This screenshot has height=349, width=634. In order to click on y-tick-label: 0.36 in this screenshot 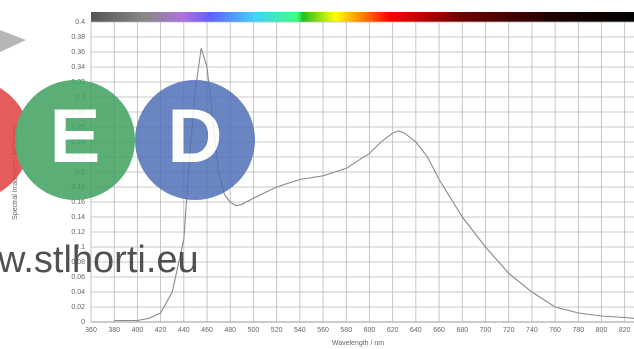, I will do `click(78, 52)`.